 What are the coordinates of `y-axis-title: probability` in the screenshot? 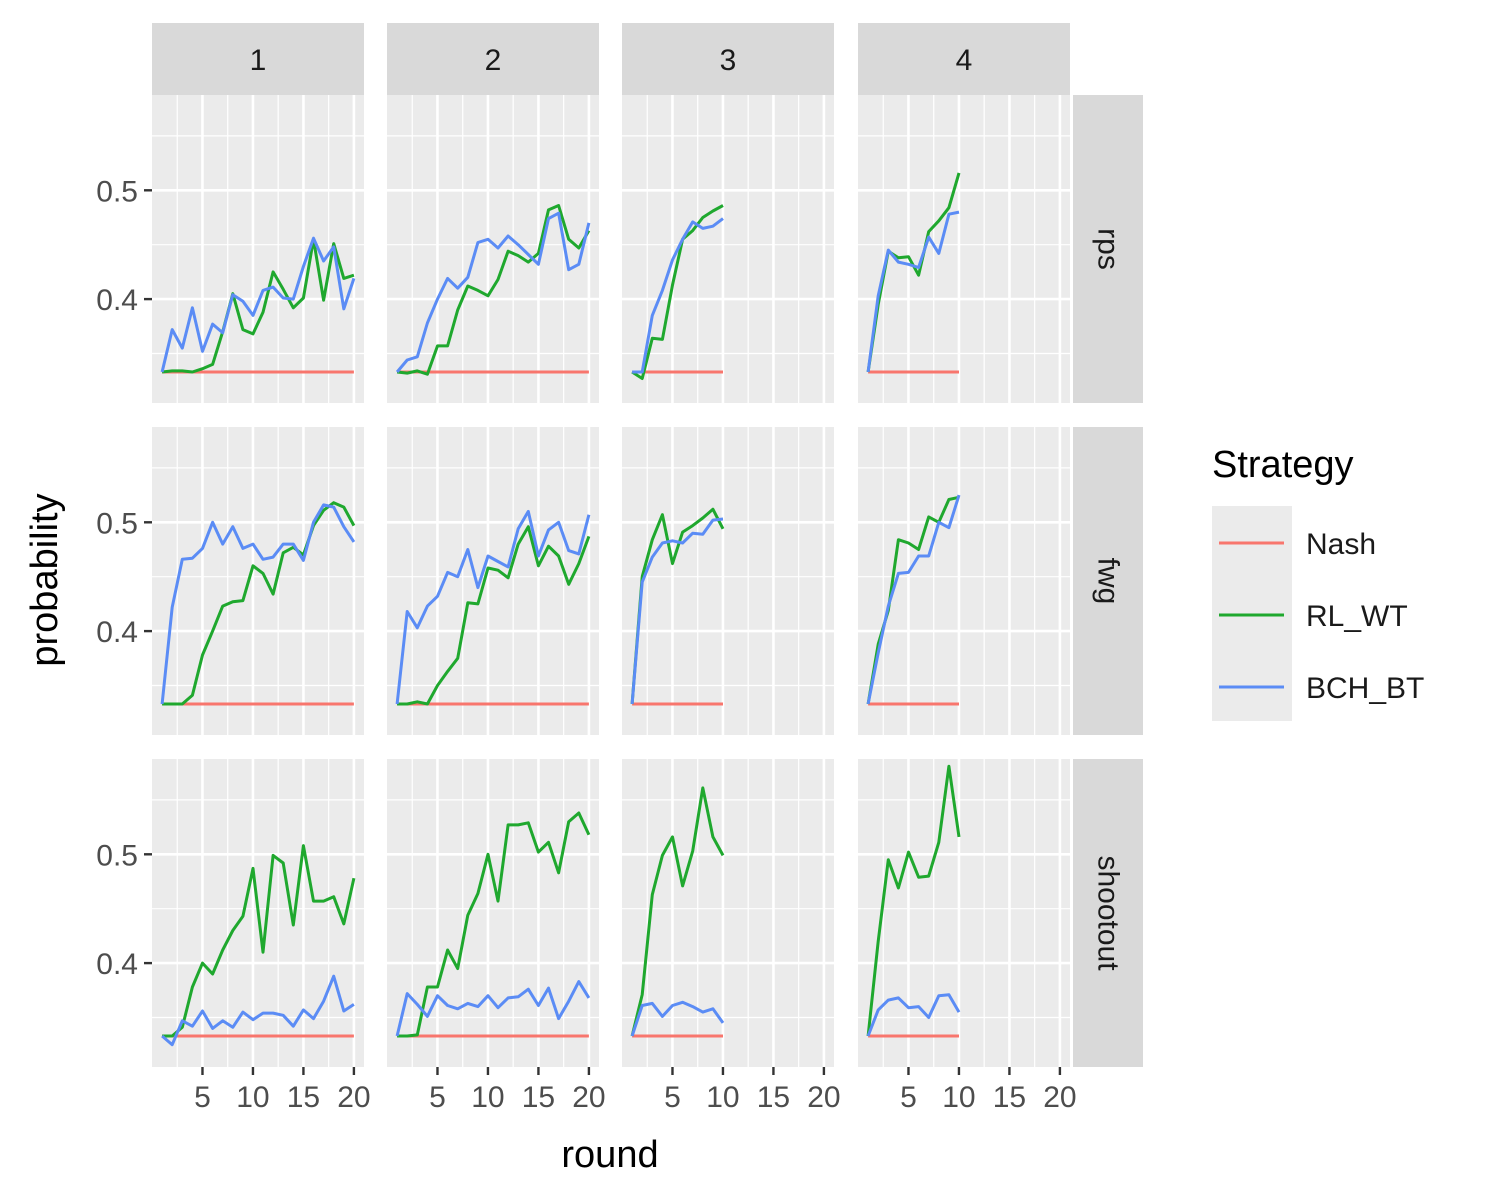 It's located at (45, 579).